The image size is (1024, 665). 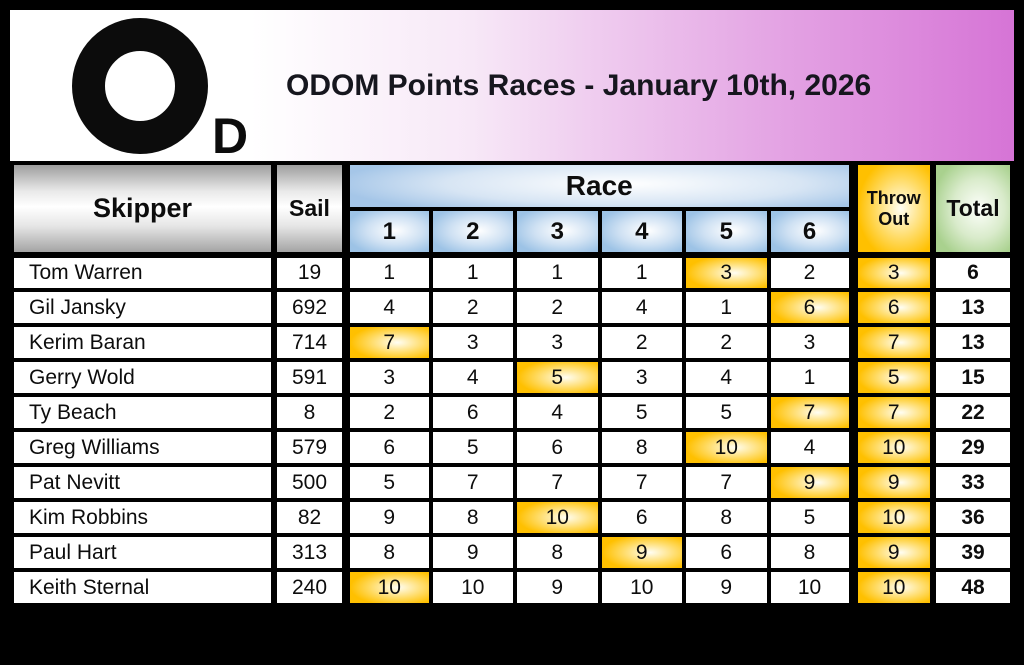 What do you see at coordinates (512, 482) in the screenshot?
I see `table-row: Pat Nevitt 500 5 7 7 7 7 9 9 33` at bounding box center [512, 482].